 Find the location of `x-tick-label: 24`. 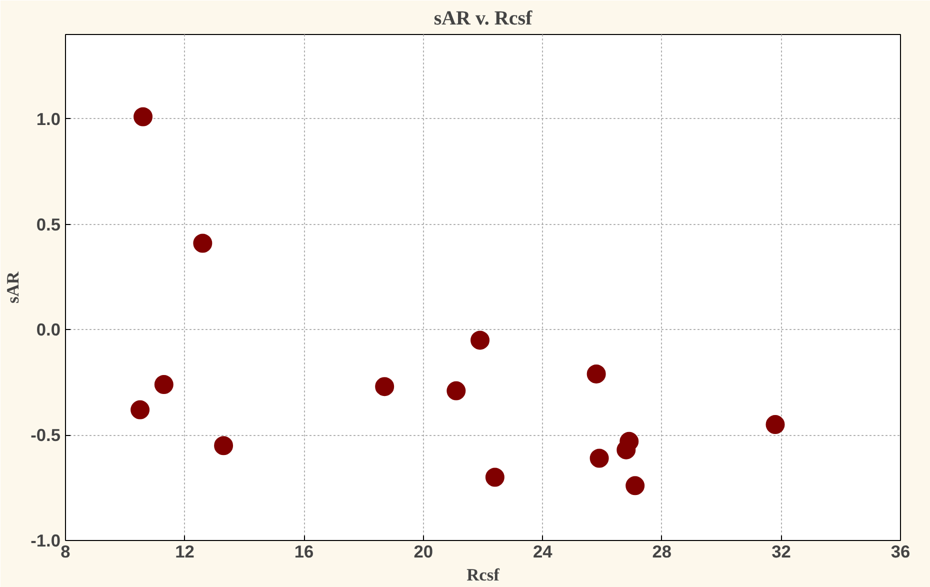

x-tick-label: 24 is located at coordinates (543, 552).